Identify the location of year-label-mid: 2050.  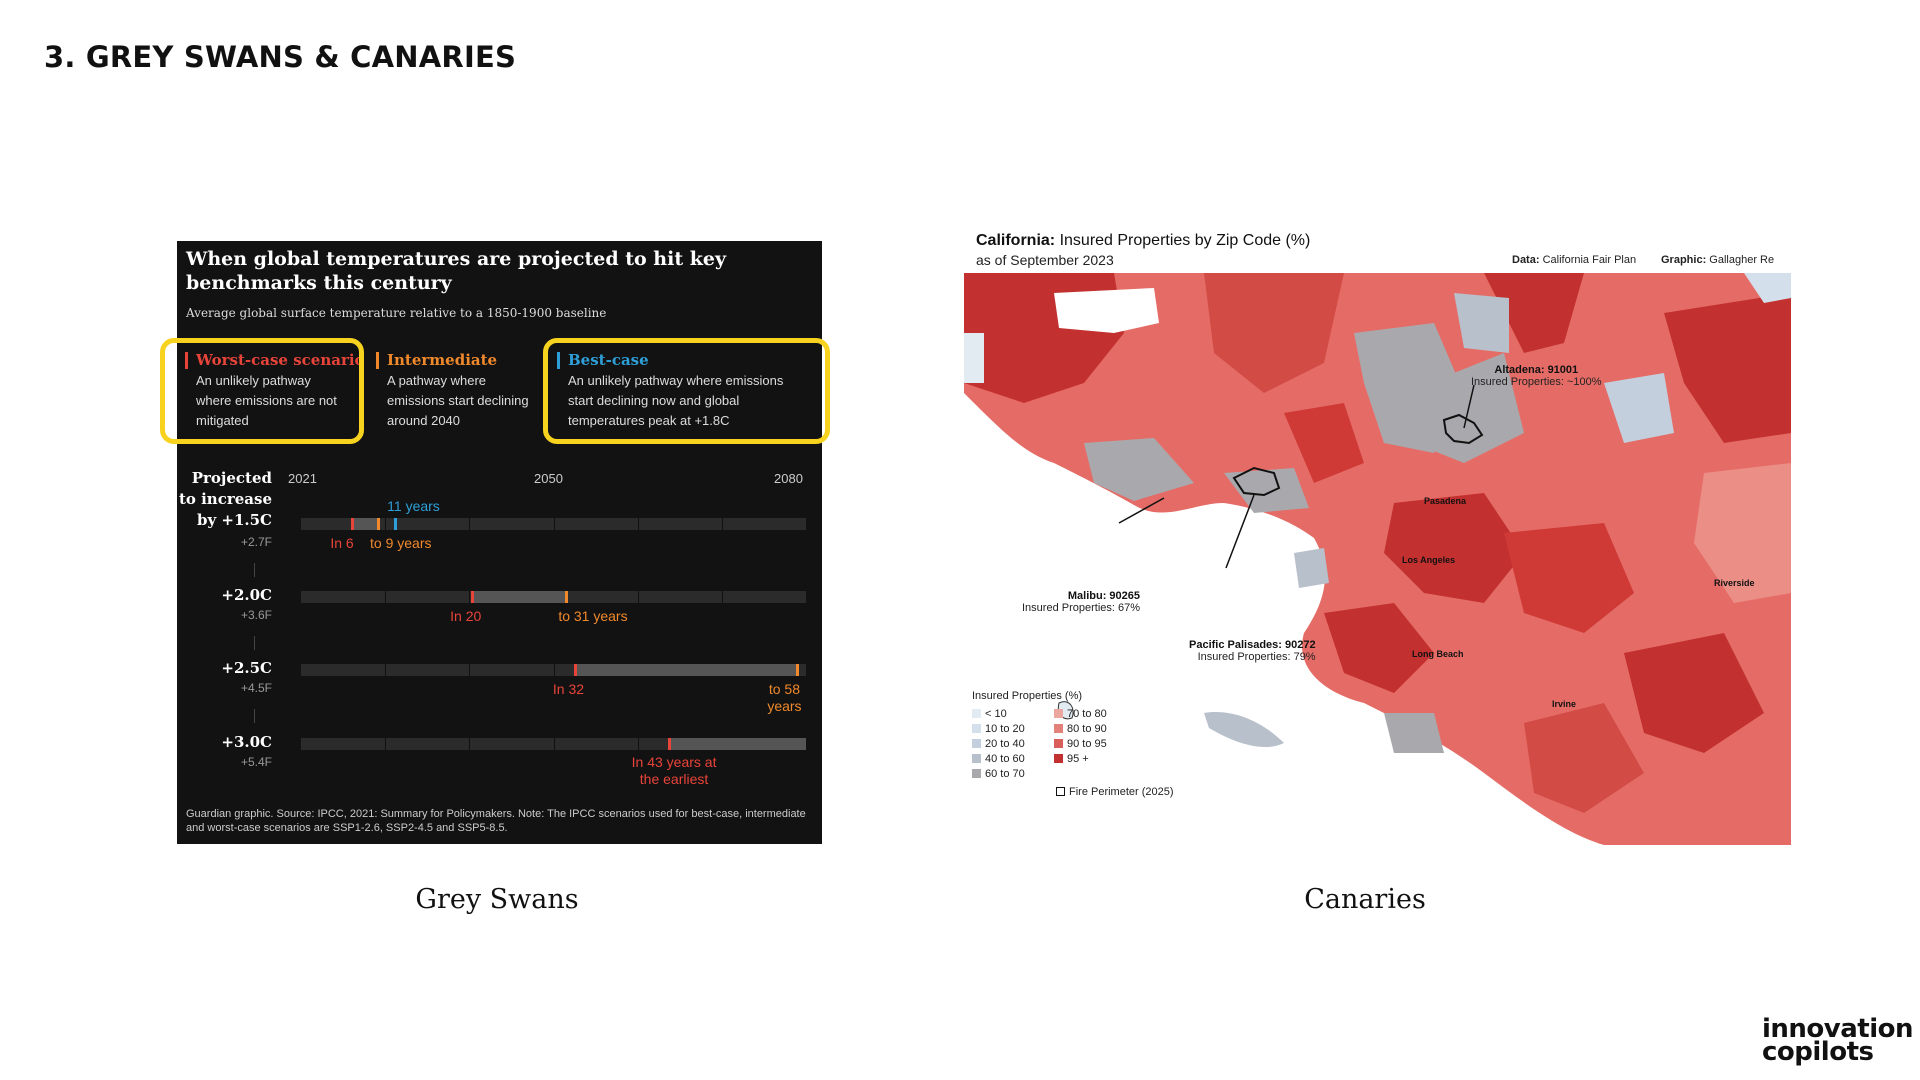
(548, 478).